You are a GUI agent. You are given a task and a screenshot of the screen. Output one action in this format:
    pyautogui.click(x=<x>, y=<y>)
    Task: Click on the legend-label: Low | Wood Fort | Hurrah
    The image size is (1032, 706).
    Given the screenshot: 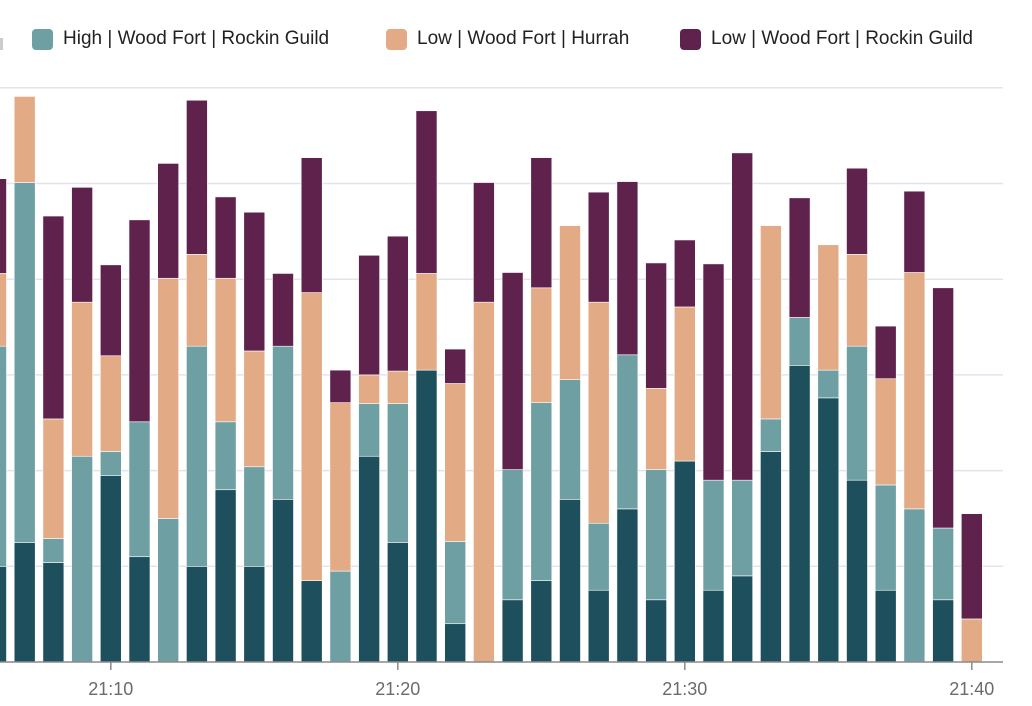 What is the action you would take?
    pyautogui.click(x=523, y=38)
    